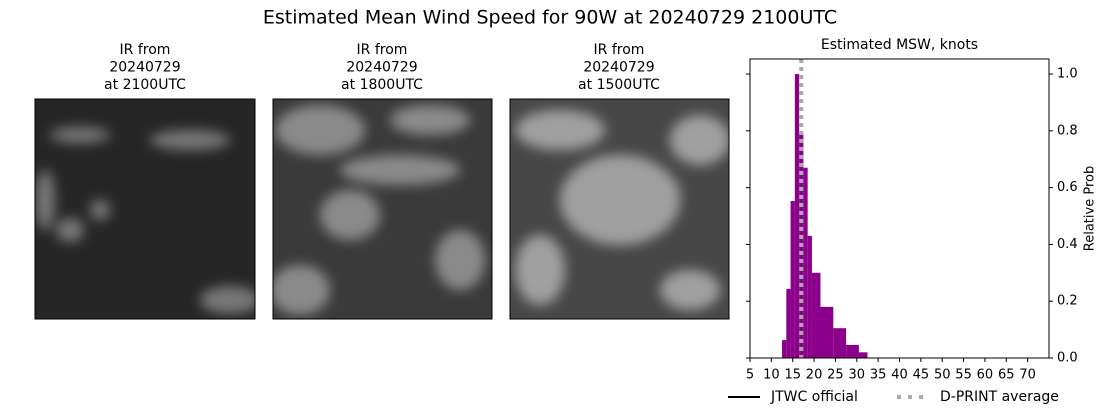 Image resolution: width=1100 pixels, height=409 pixels. Describe the element at coordinates (771, 375) in the screenshot. I see `x-tick-label: 10` at that location.